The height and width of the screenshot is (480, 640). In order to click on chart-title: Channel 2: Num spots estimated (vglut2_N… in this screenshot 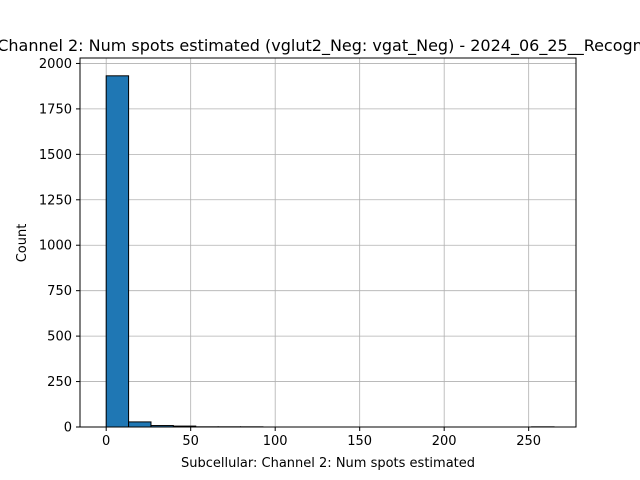, I will do `click(320, 46)`.